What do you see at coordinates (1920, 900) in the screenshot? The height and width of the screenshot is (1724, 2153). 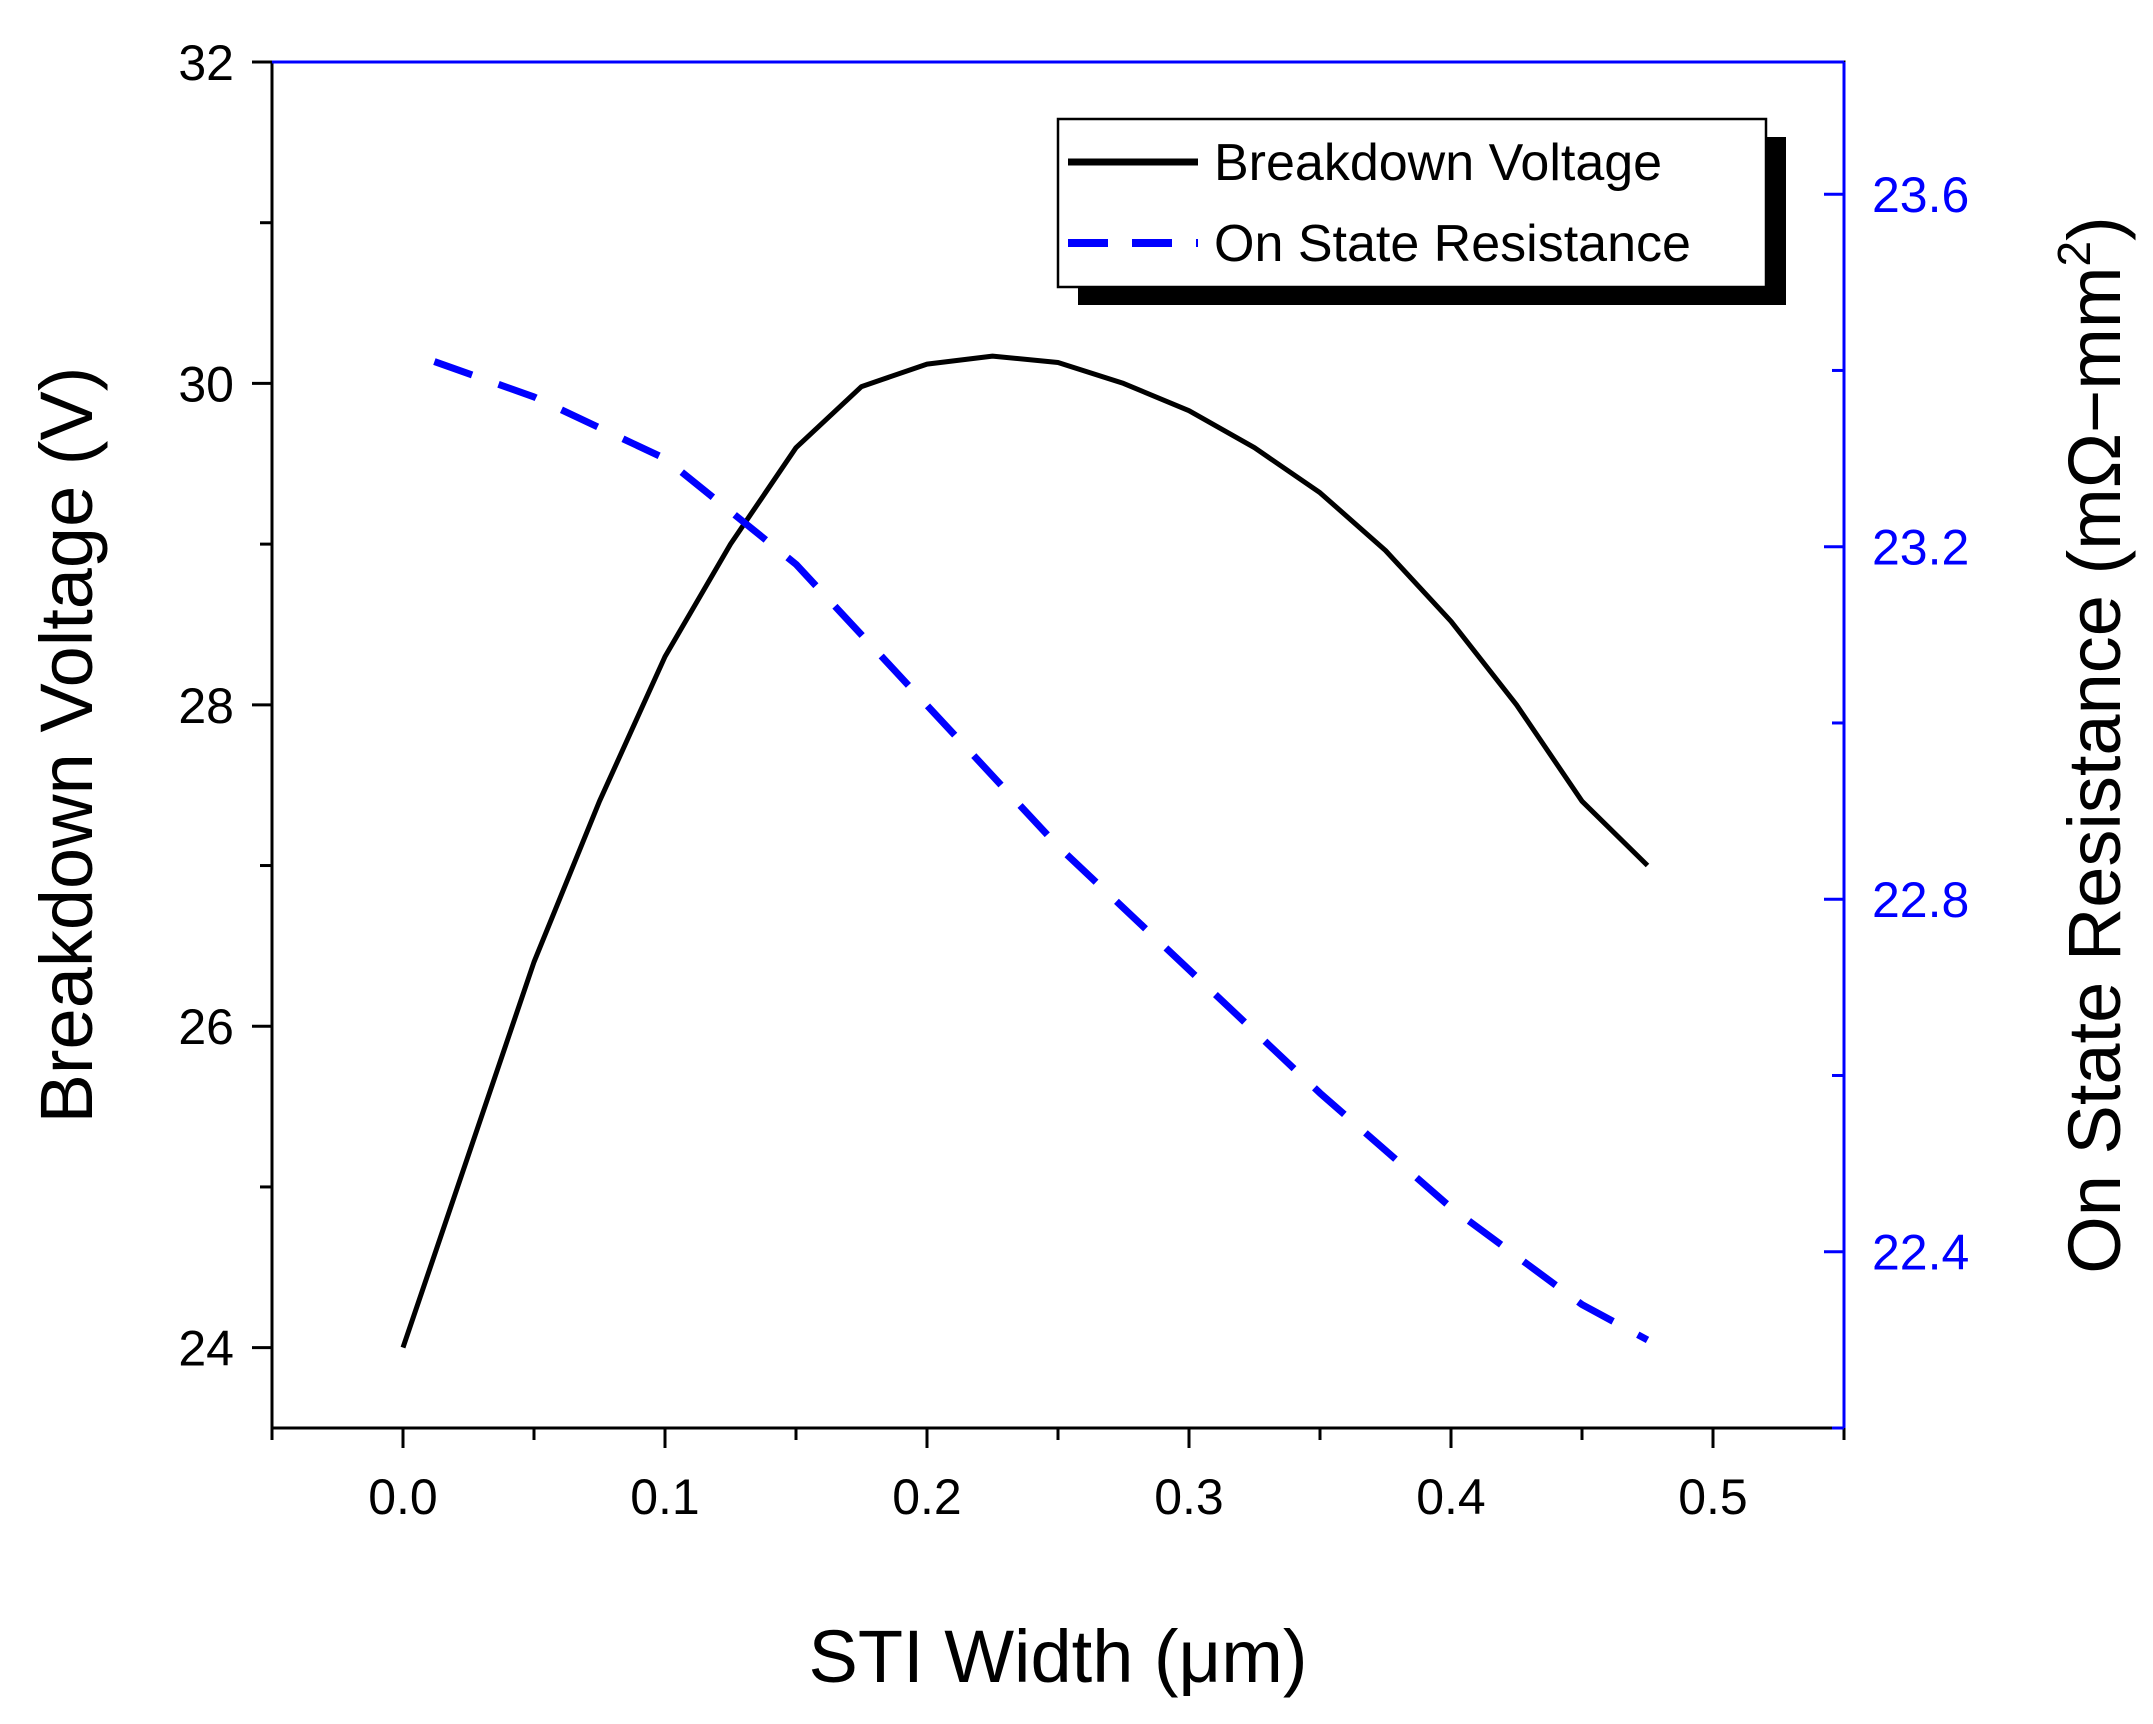 I see `y-right-tick-label: 22.8` at bounding box center [1920, 900].